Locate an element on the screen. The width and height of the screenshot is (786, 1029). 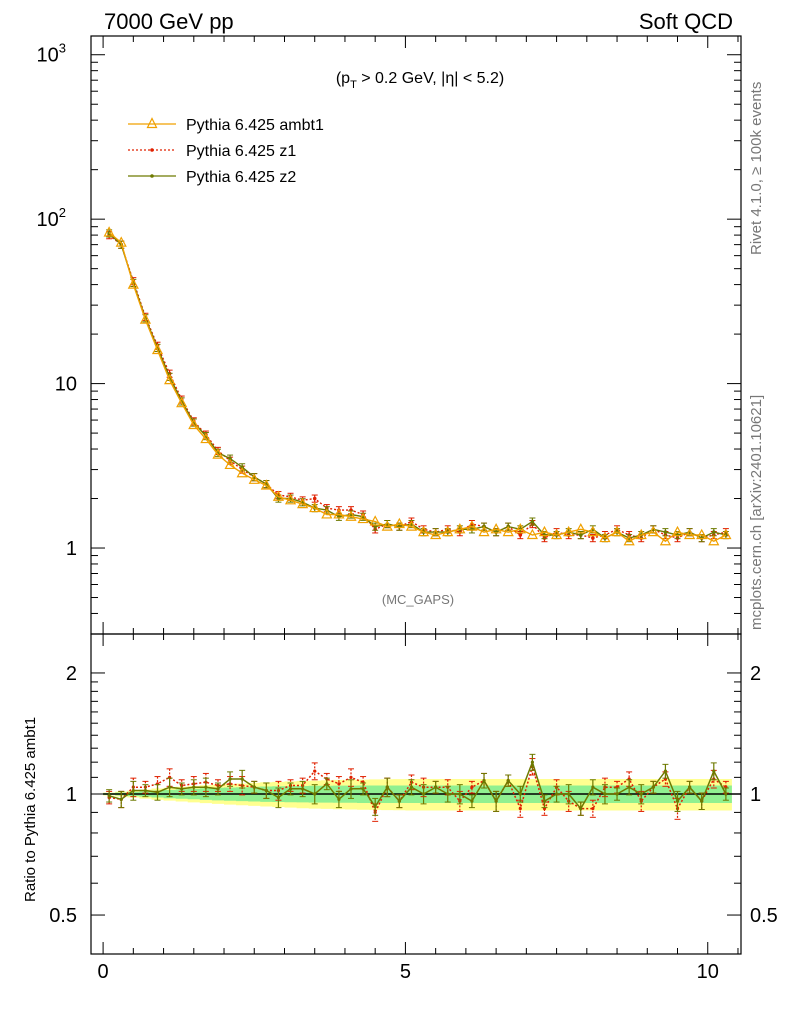
svg-text: (pT > 0.2 GeV, |η| < 5.2) is located at coordinates (420, 80).